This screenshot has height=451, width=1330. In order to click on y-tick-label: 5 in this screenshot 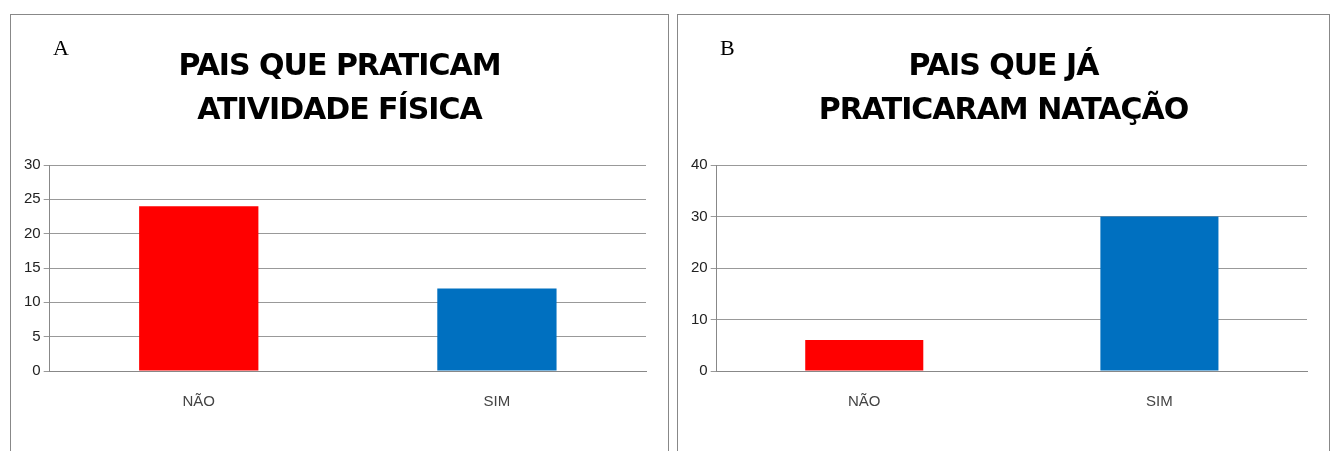, I will do `click(36, 335)`.